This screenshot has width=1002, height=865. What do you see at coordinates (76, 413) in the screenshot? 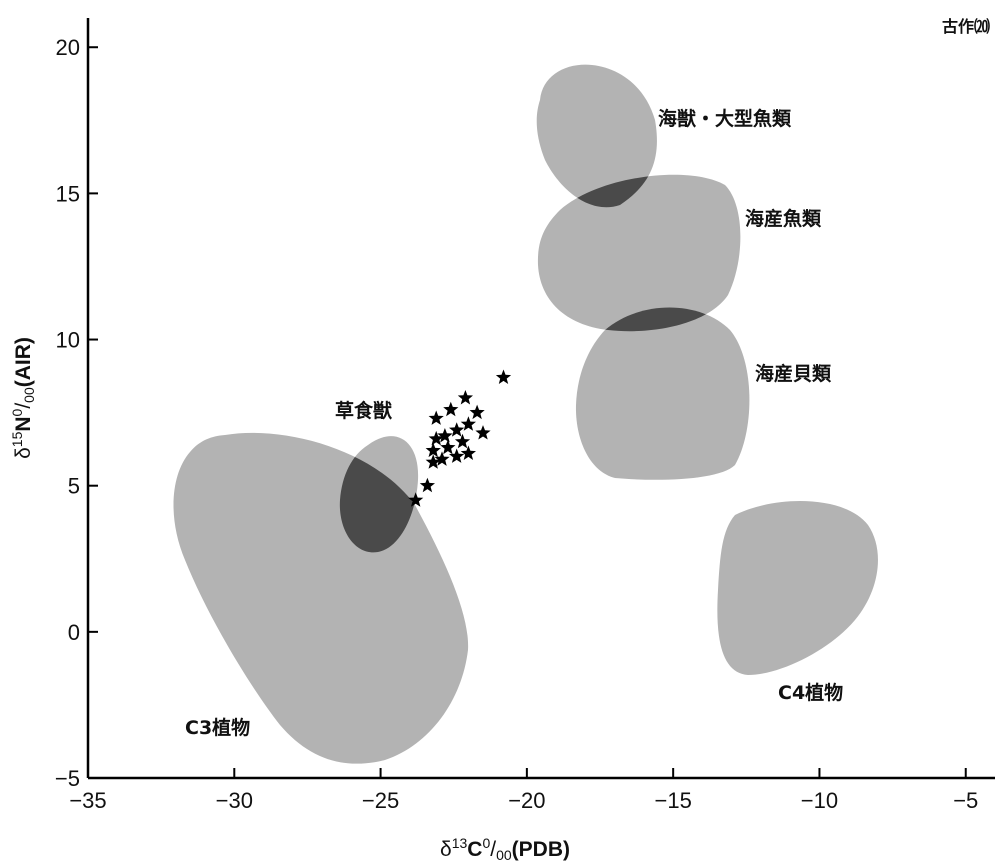
I see `y-ticks: −5 0 5 10 15 20` at bounding box center [76, 413].